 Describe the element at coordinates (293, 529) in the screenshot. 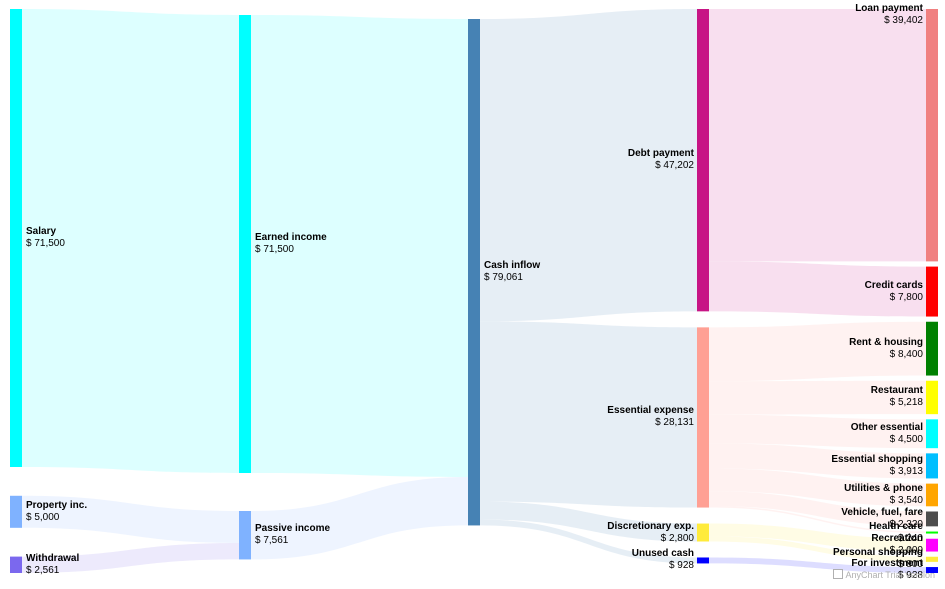

I see `node-name-passive: Passive income` at that location.